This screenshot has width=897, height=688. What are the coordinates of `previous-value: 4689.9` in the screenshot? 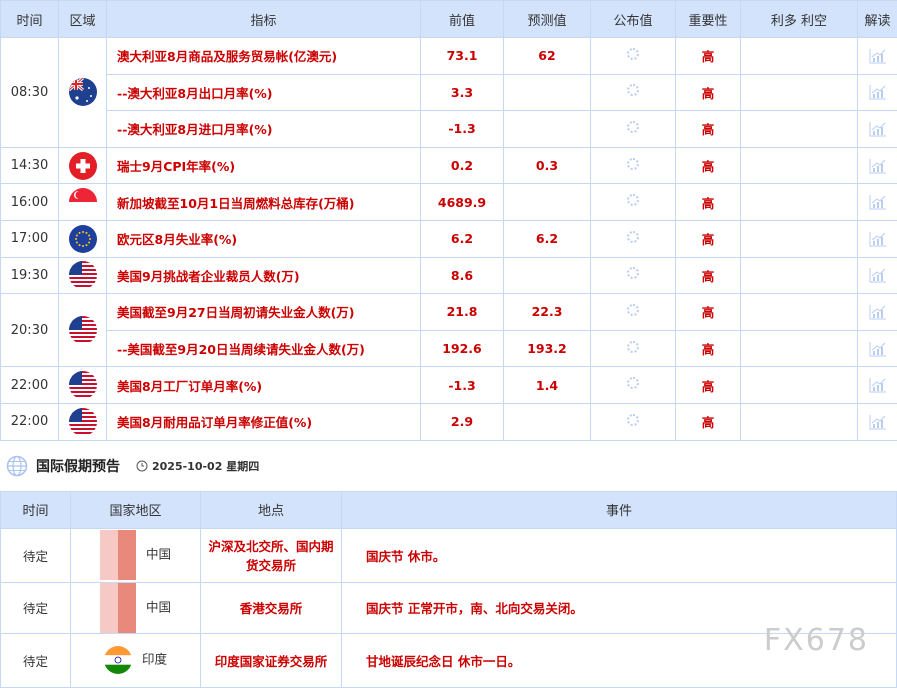 It's located at (462, 202).